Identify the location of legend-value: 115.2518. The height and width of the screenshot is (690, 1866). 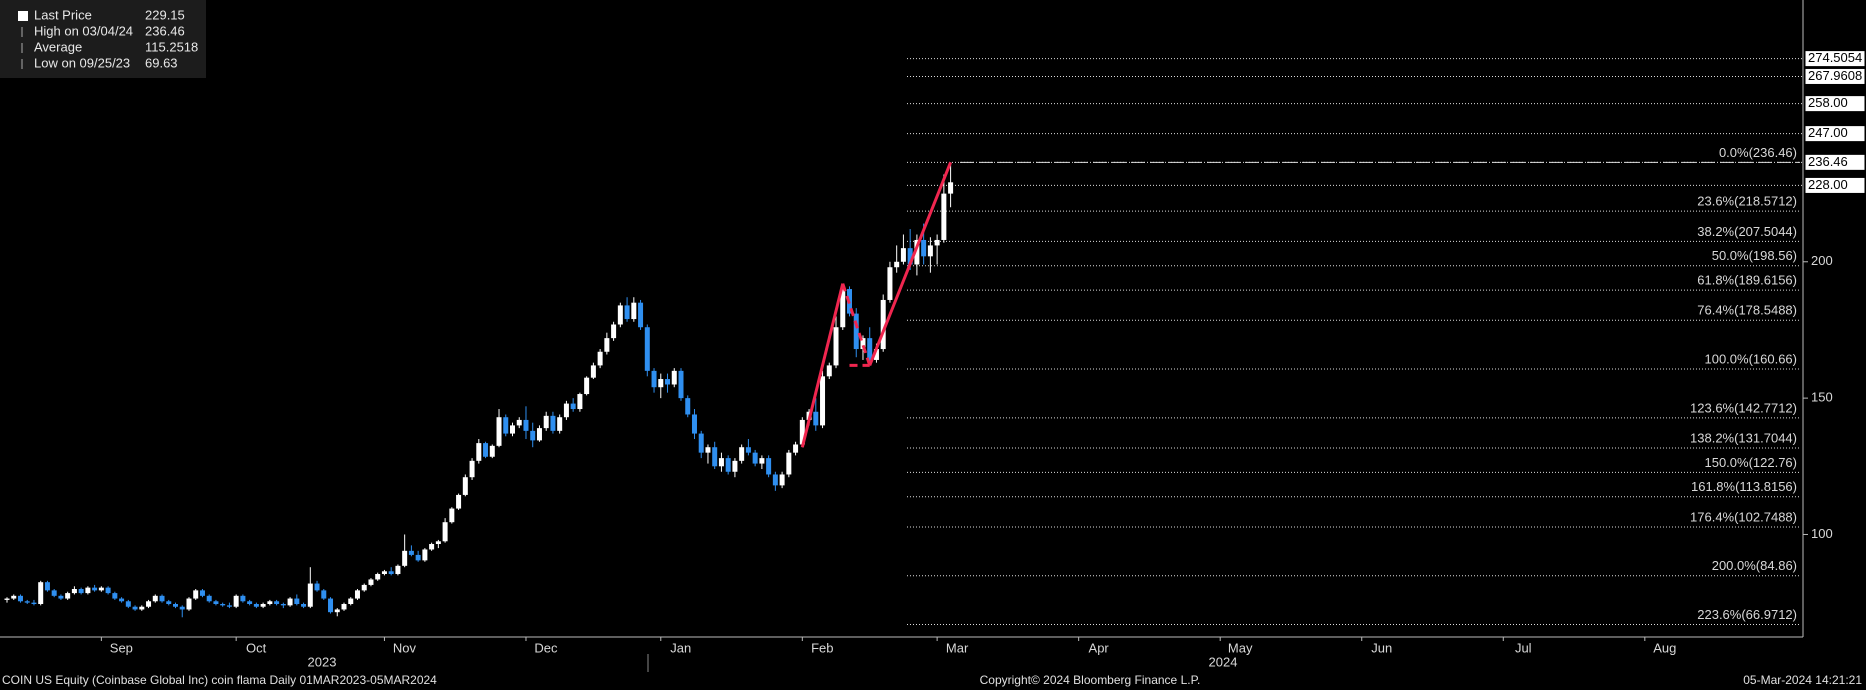
(171, 46).